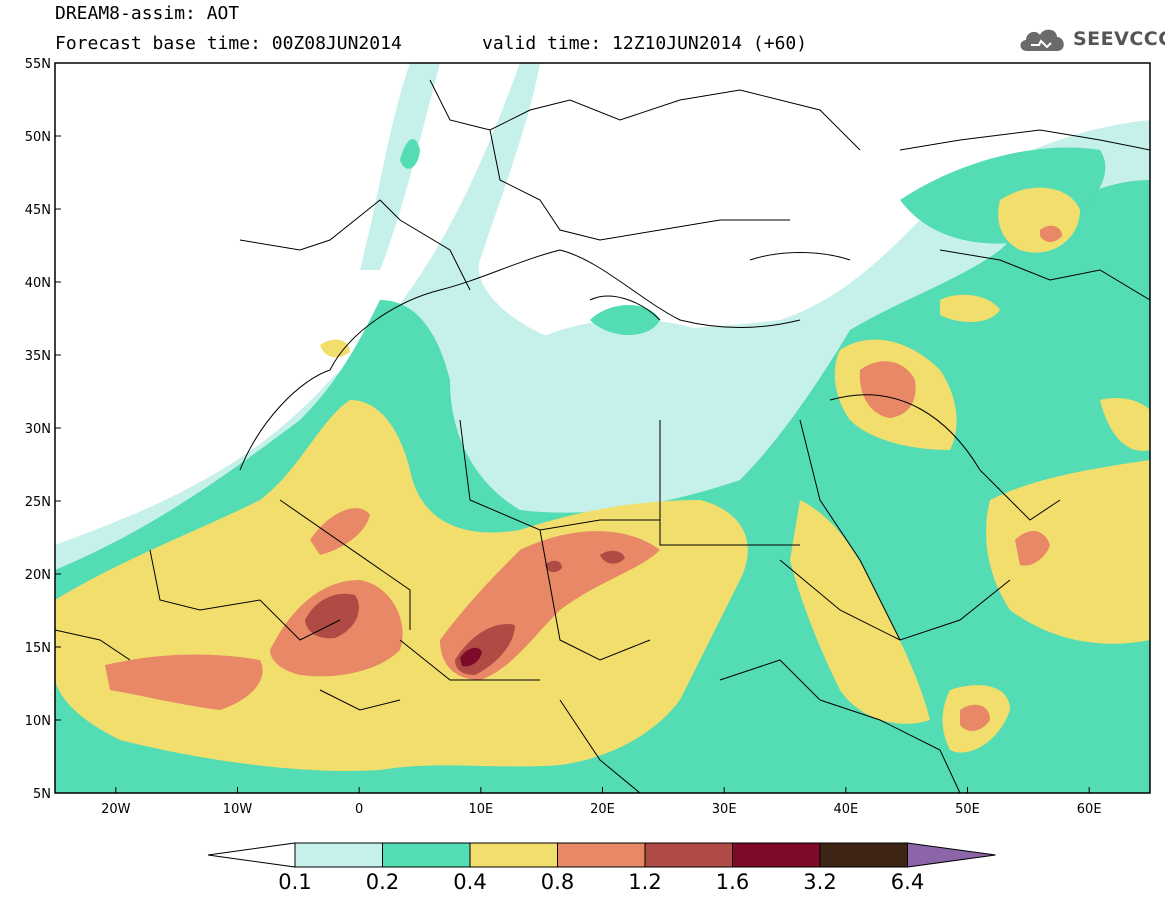  I want to click on lat-tick-label: 10N, so click(38, 721).